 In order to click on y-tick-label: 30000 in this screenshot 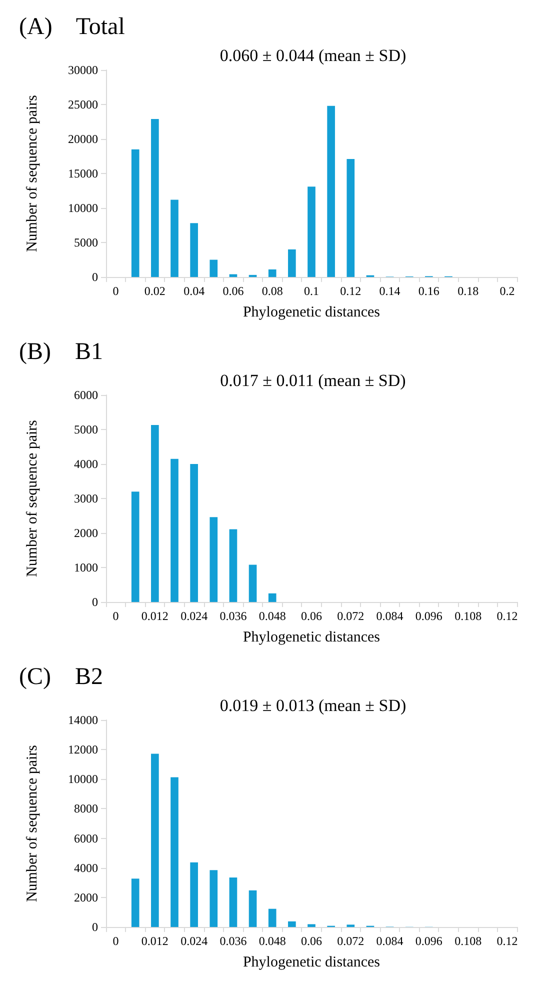, I will do `click(83, 70)`.